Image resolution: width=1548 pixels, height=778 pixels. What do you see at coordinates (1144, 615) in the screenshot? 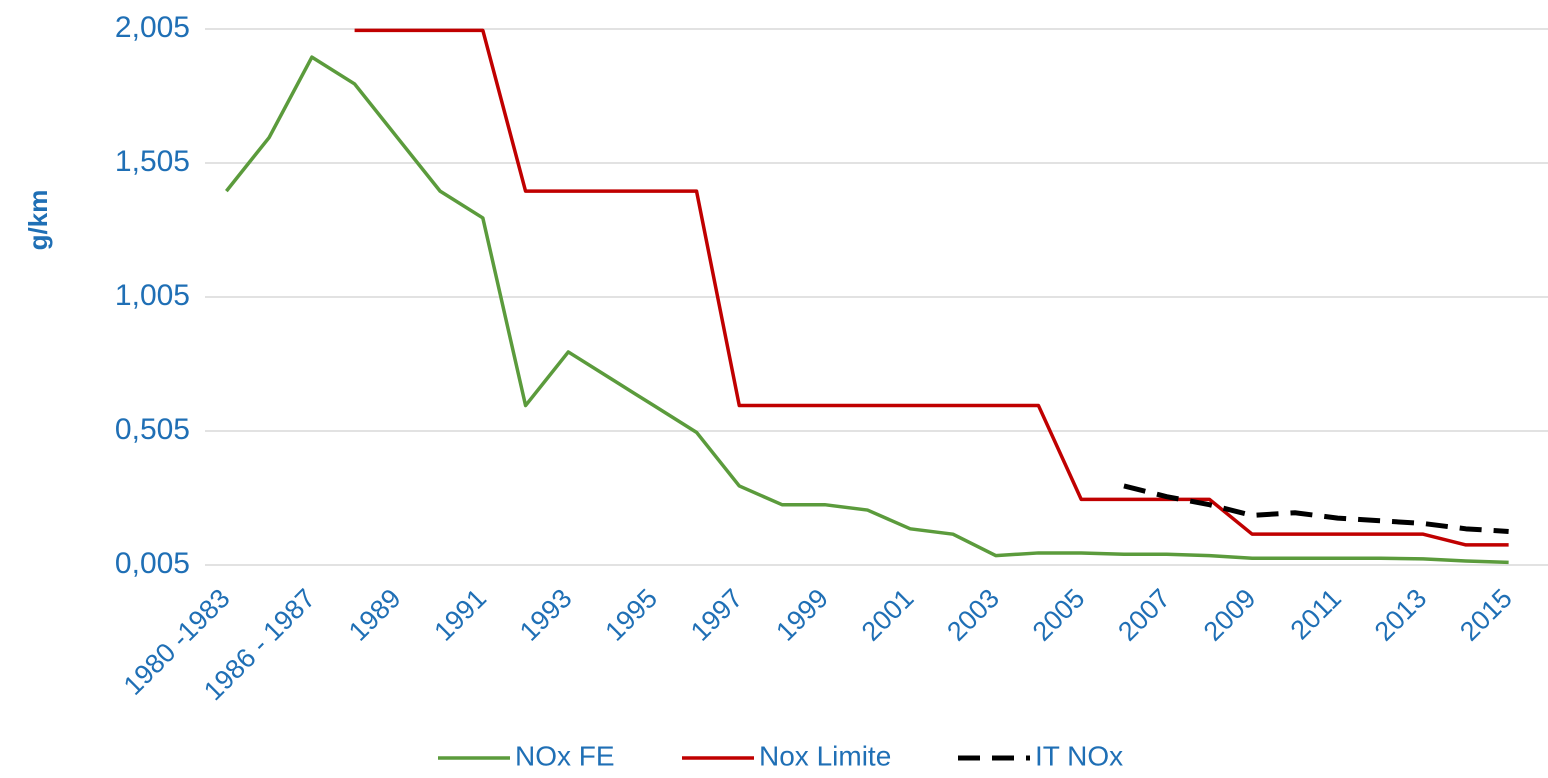
I see `x-tick-label: 2007` at bounding box center [1144, 615].